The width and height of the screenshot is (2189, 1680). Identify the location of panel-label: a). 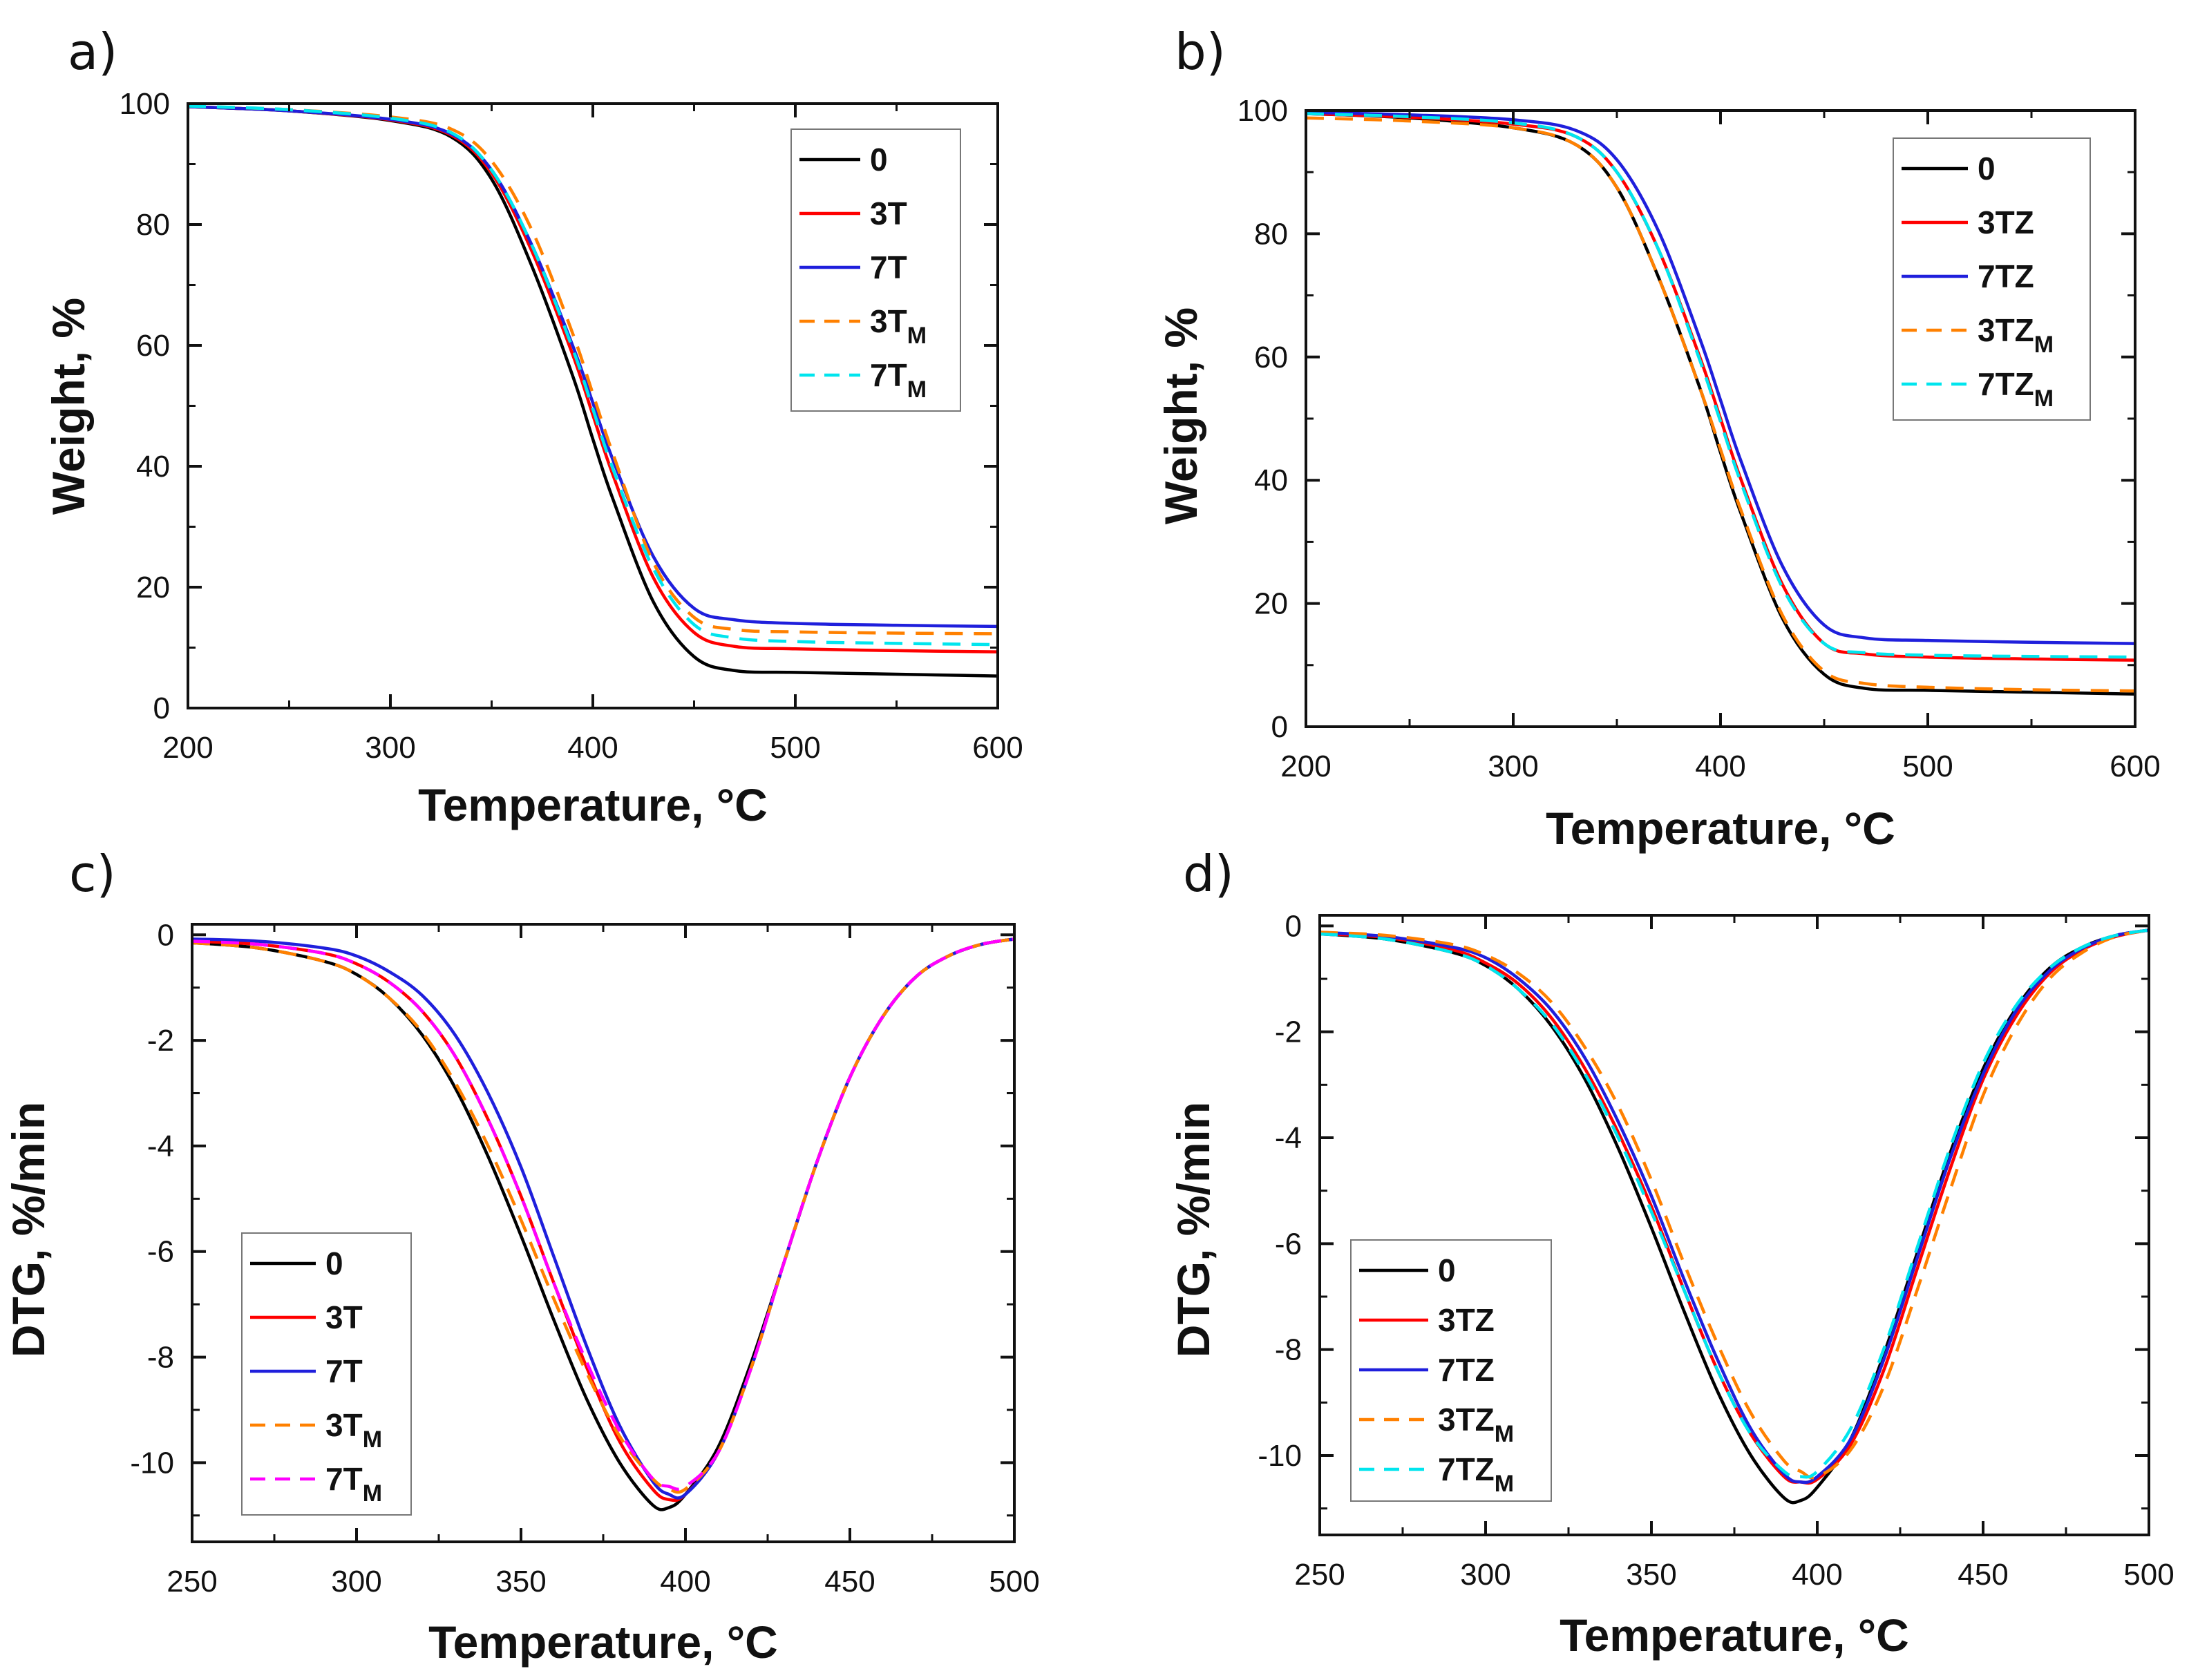
(92, 52).